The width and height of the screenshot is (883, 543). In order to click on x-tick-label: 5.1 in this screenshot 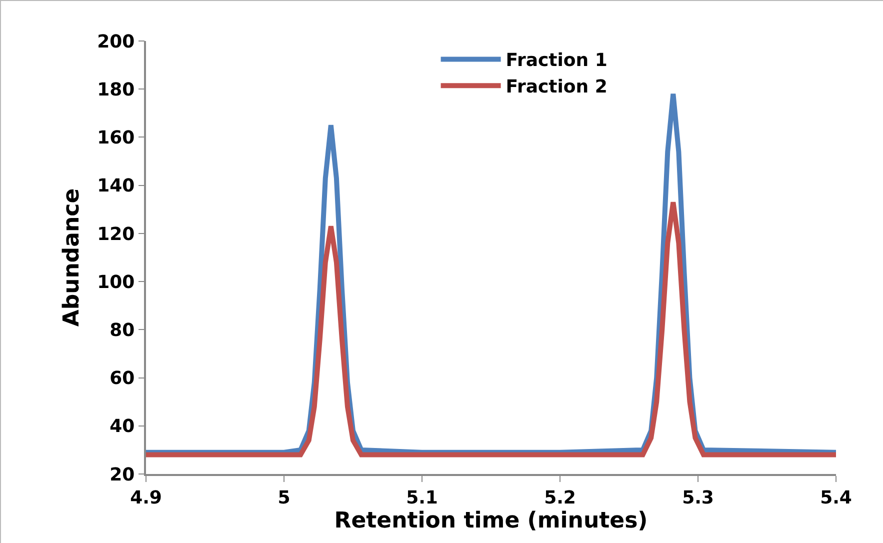, I will do `click(422, 497)`.